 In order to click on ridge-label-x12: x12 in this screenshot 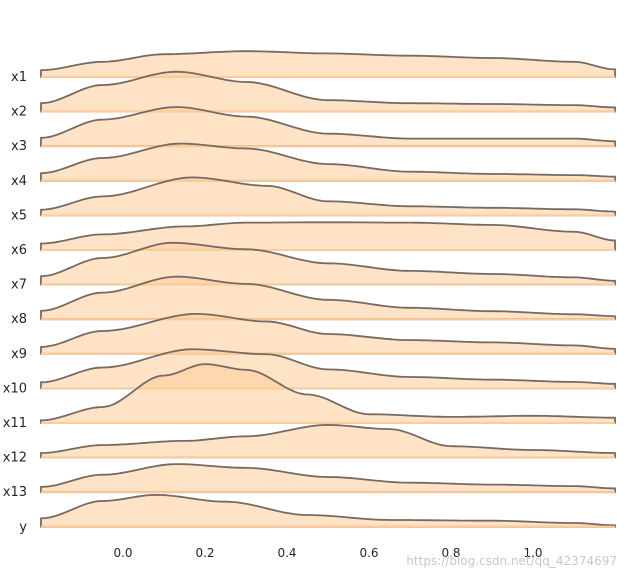, I will do `click(15, 458)`.